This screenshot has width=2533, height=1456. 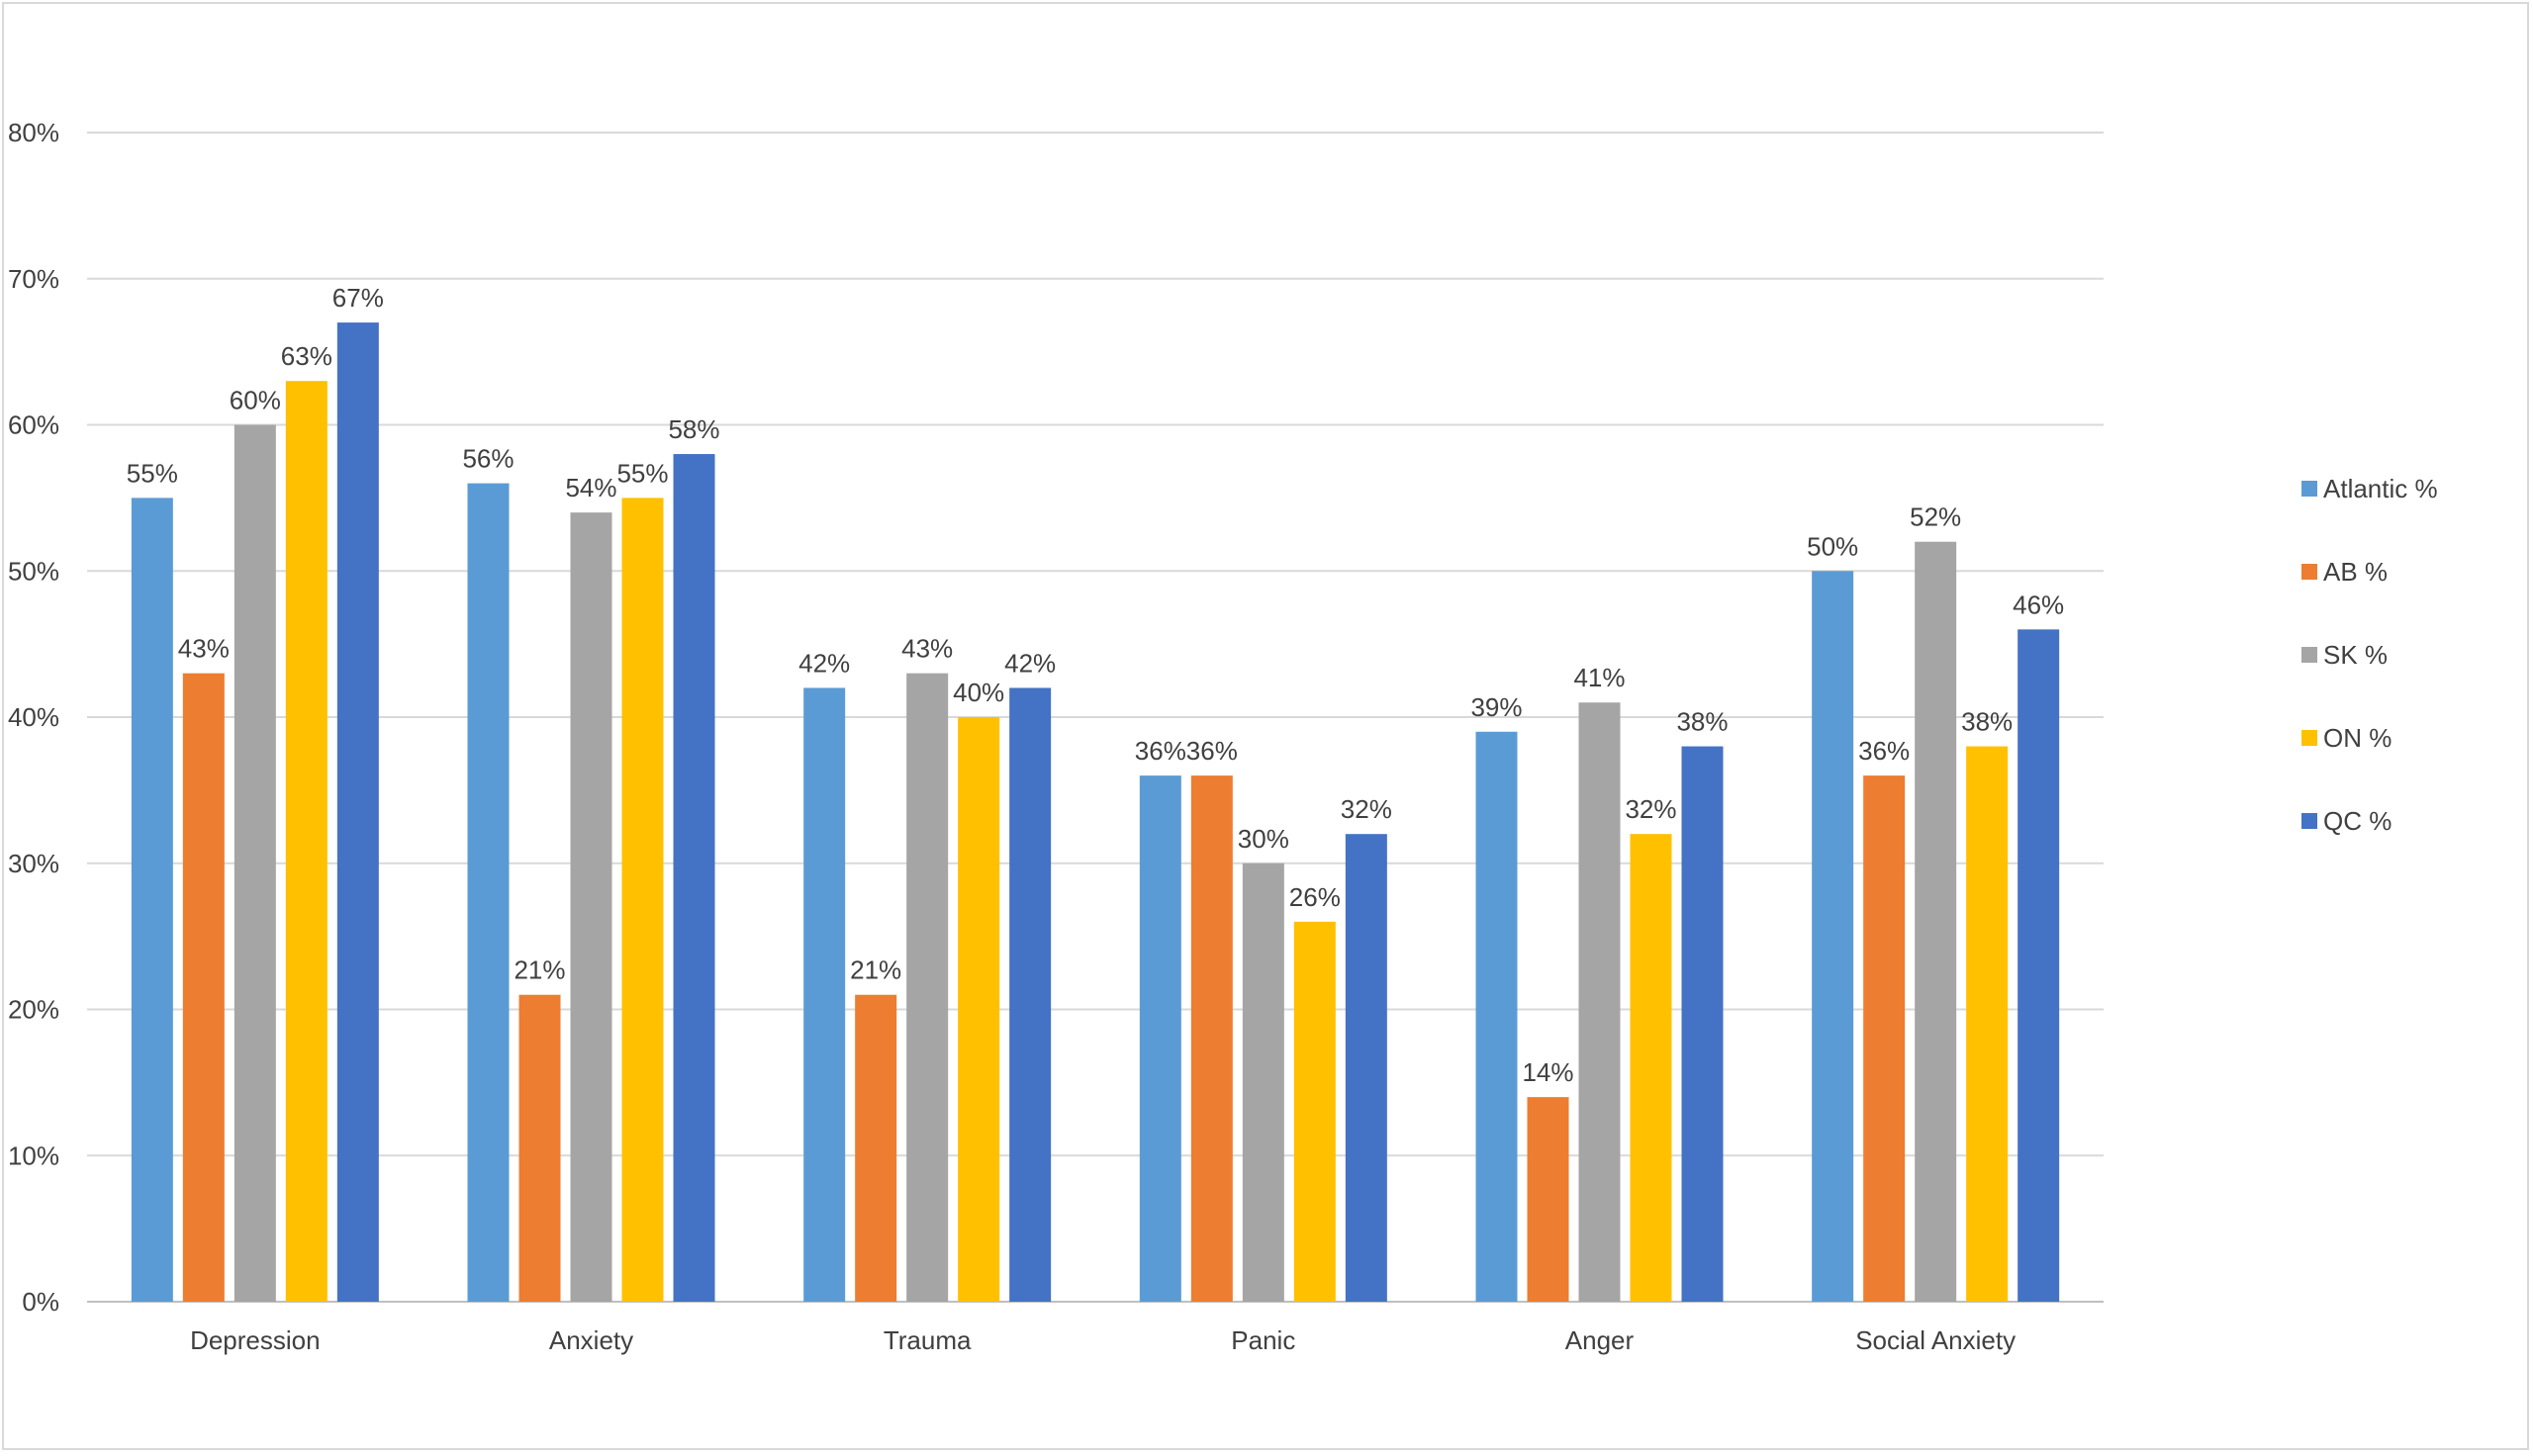 What do you see at coordinates (2380, 488) in the screenshot?
I see `legend-label: Atlantic %` at bounding box center [2380, 488].